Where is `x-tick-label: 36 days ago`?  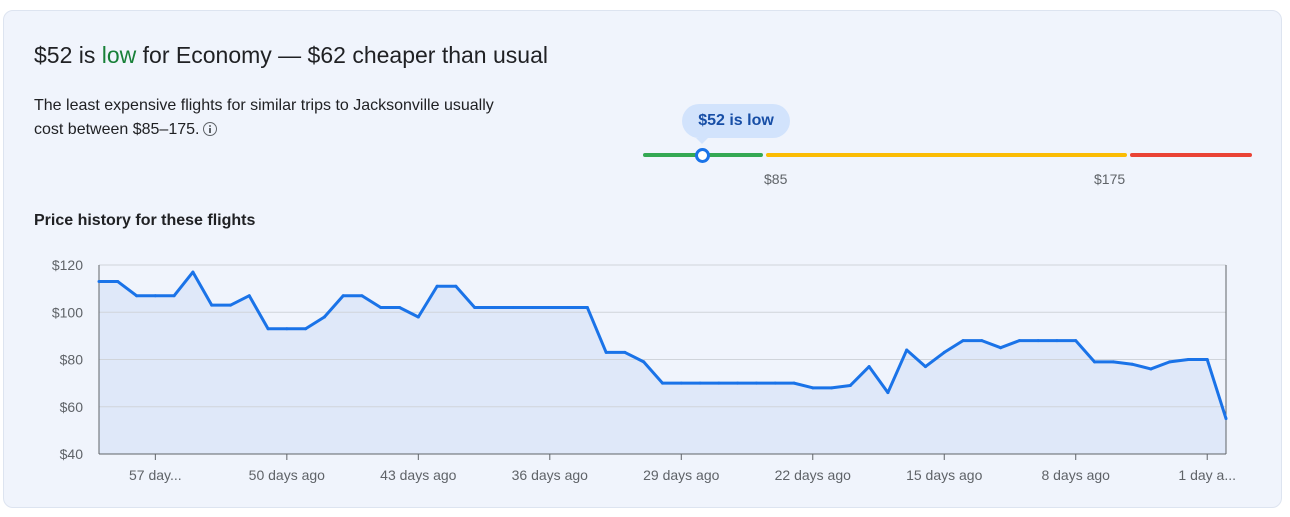
x-tick-label: 36 days ago is located at coordinates (550, 475).